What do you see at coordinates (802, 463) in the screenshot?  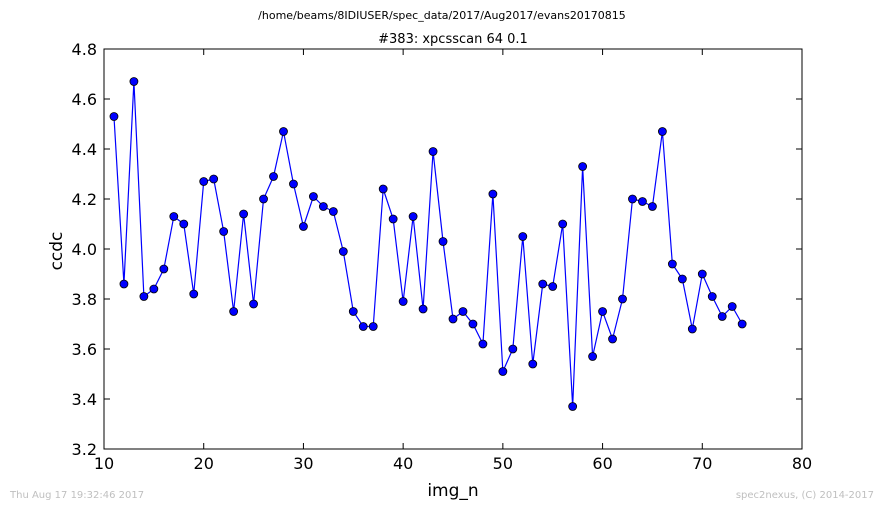 I see `x-tick-label: 80` at bounding box center [802, 463].